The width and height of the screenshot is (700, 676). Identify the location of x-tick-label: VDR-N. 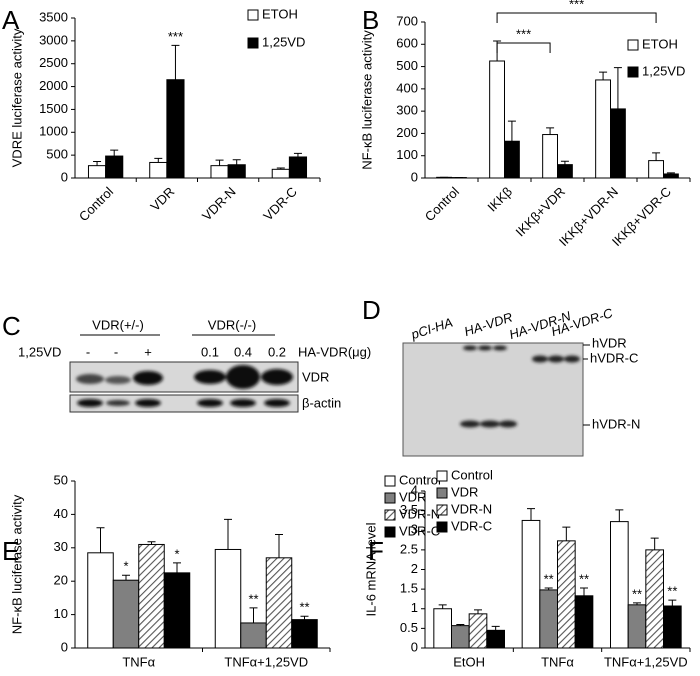
(219, 204).